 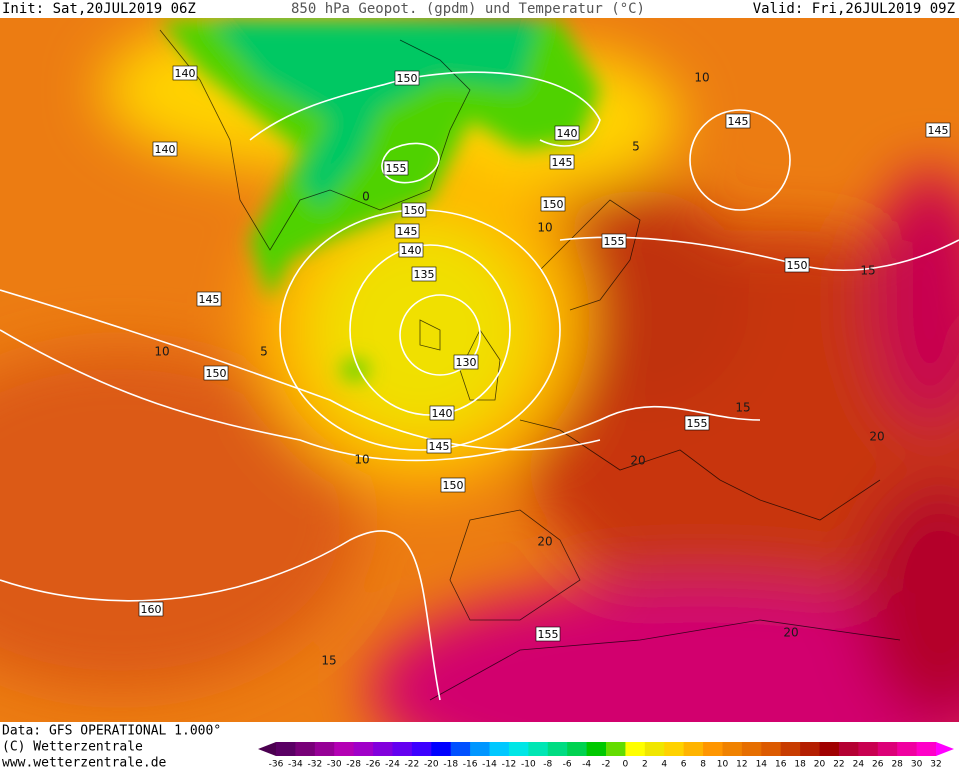 I want to click on colorbar-tick-label: 4, so click(x=664, y=765).